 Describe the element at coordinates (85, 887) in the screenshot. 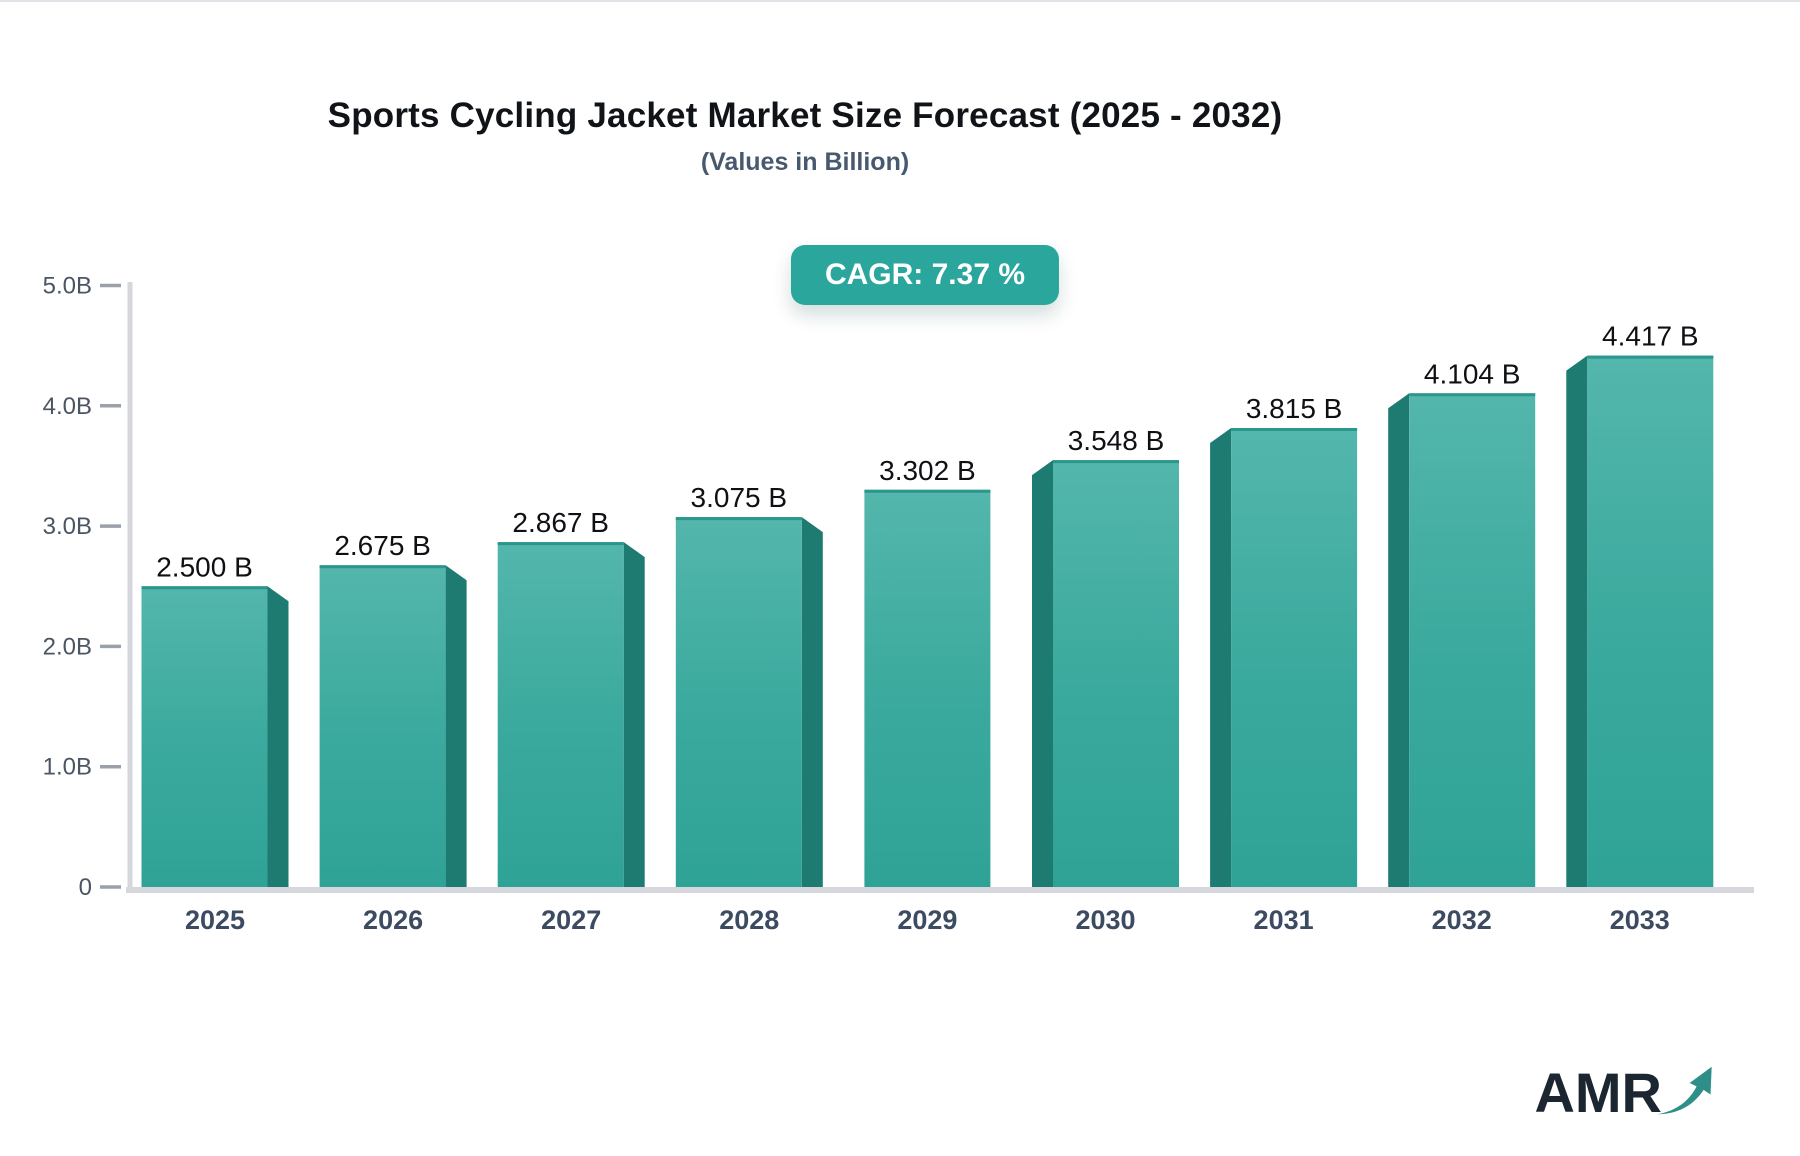

I see `y-tick-label: 0` at that location.